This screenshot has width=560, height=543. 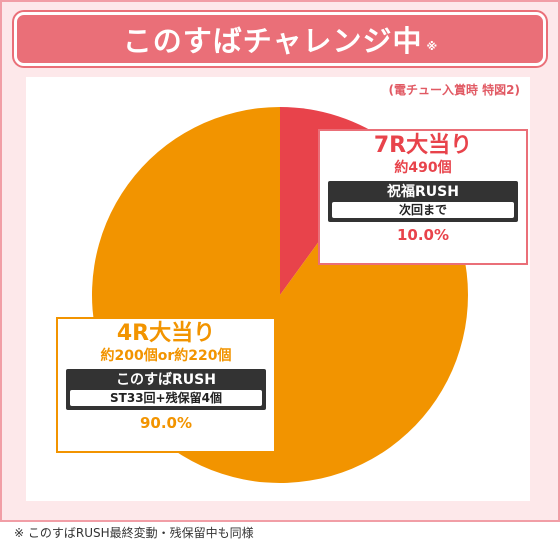 What do you see at coordinates (272, 41) in the screenshot?
I see `chart-title: このすばチャレンジ中` at bounding box center [272, 41].